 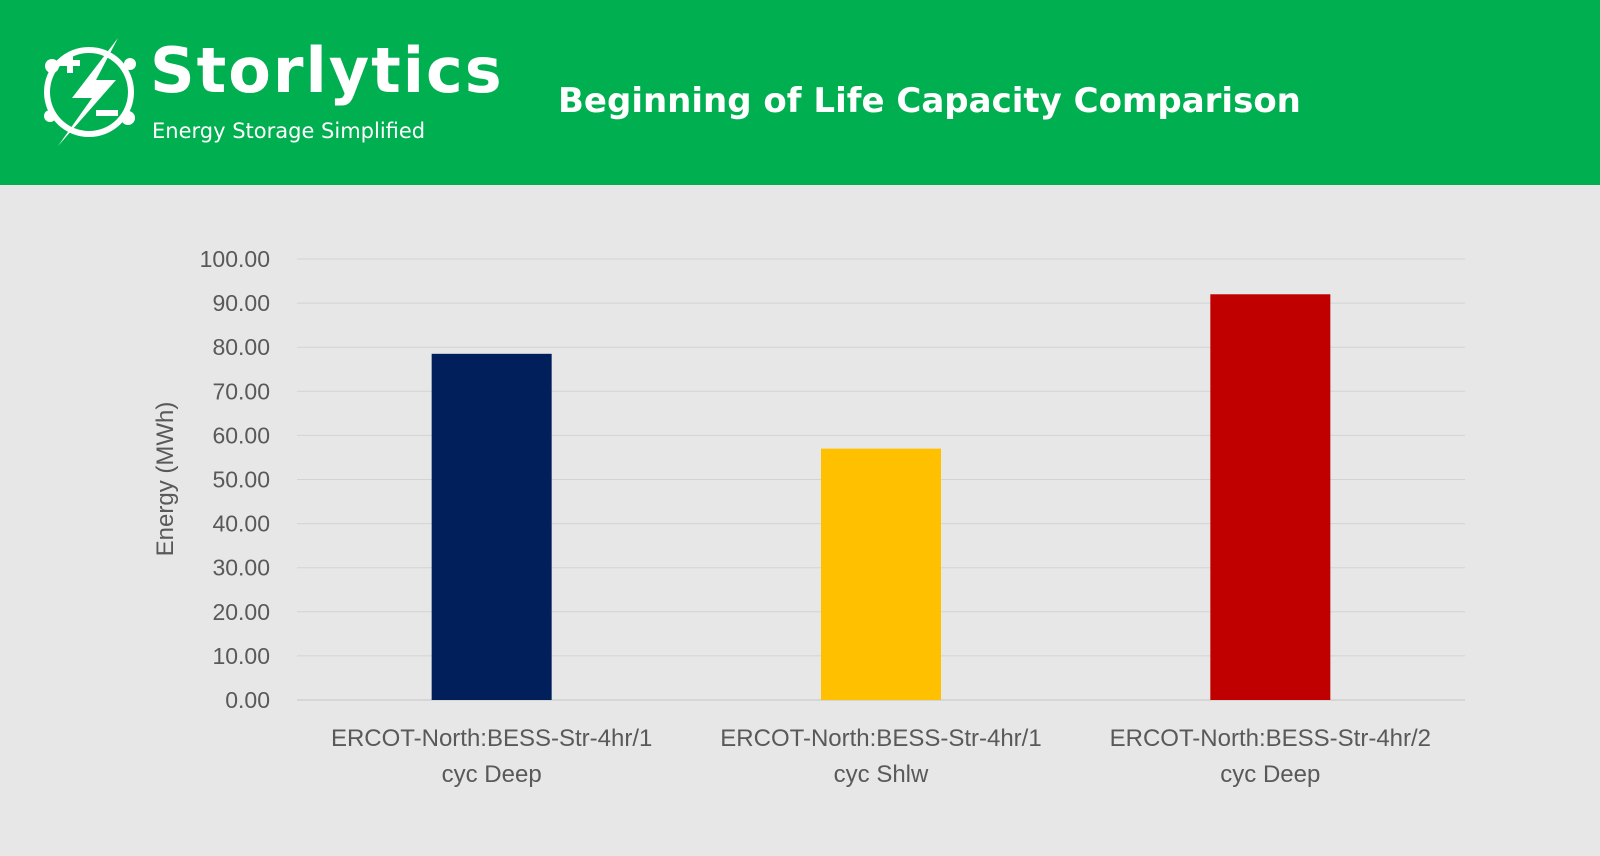 I want to click on y-tick-label: 70.00, so click(x=241, y=391).